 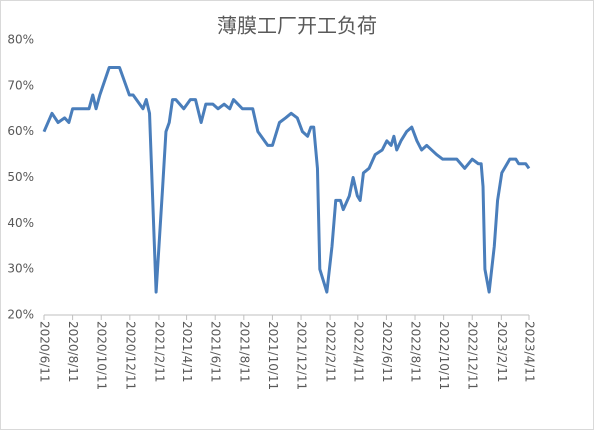 What do you see at coordinates (297, 26) in the screenshot?
I see `chart-title: 薄膜工厂开工负荷` at bounding box center [297, 26].